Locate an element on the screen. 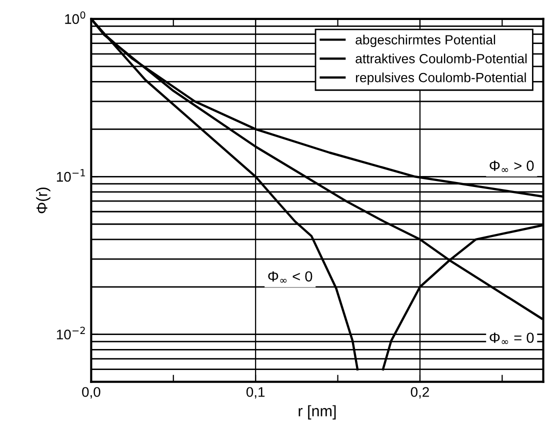 The width and height of the screenshot is (546, 430). annotation: Φ$_{∞}$ < 0 is located at coordinates (290, 277).